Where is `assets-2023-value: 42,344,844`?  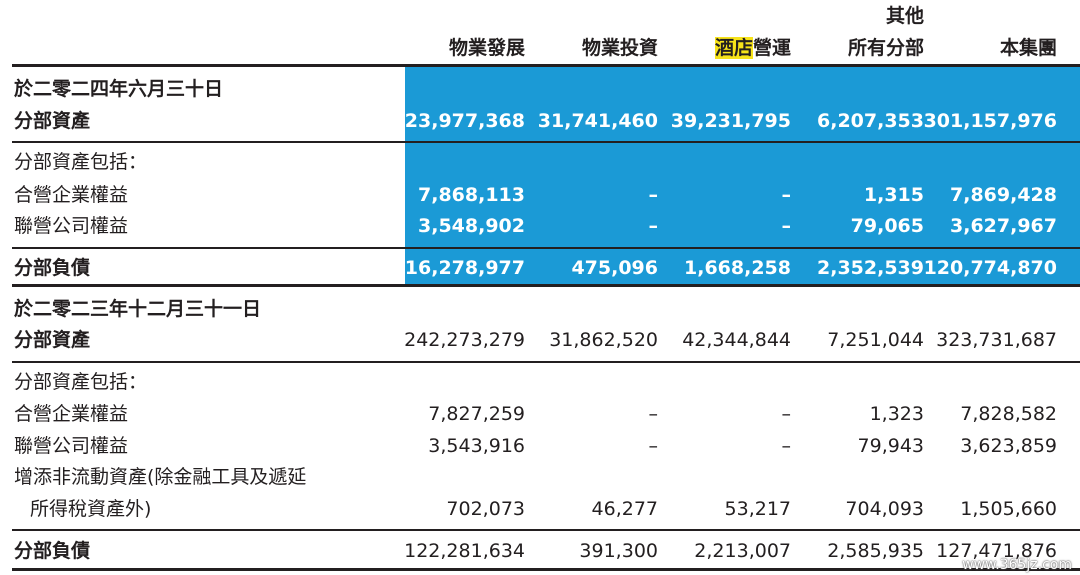 assets-2023-value: 42,344,844 is located at coordinates (736, 340).